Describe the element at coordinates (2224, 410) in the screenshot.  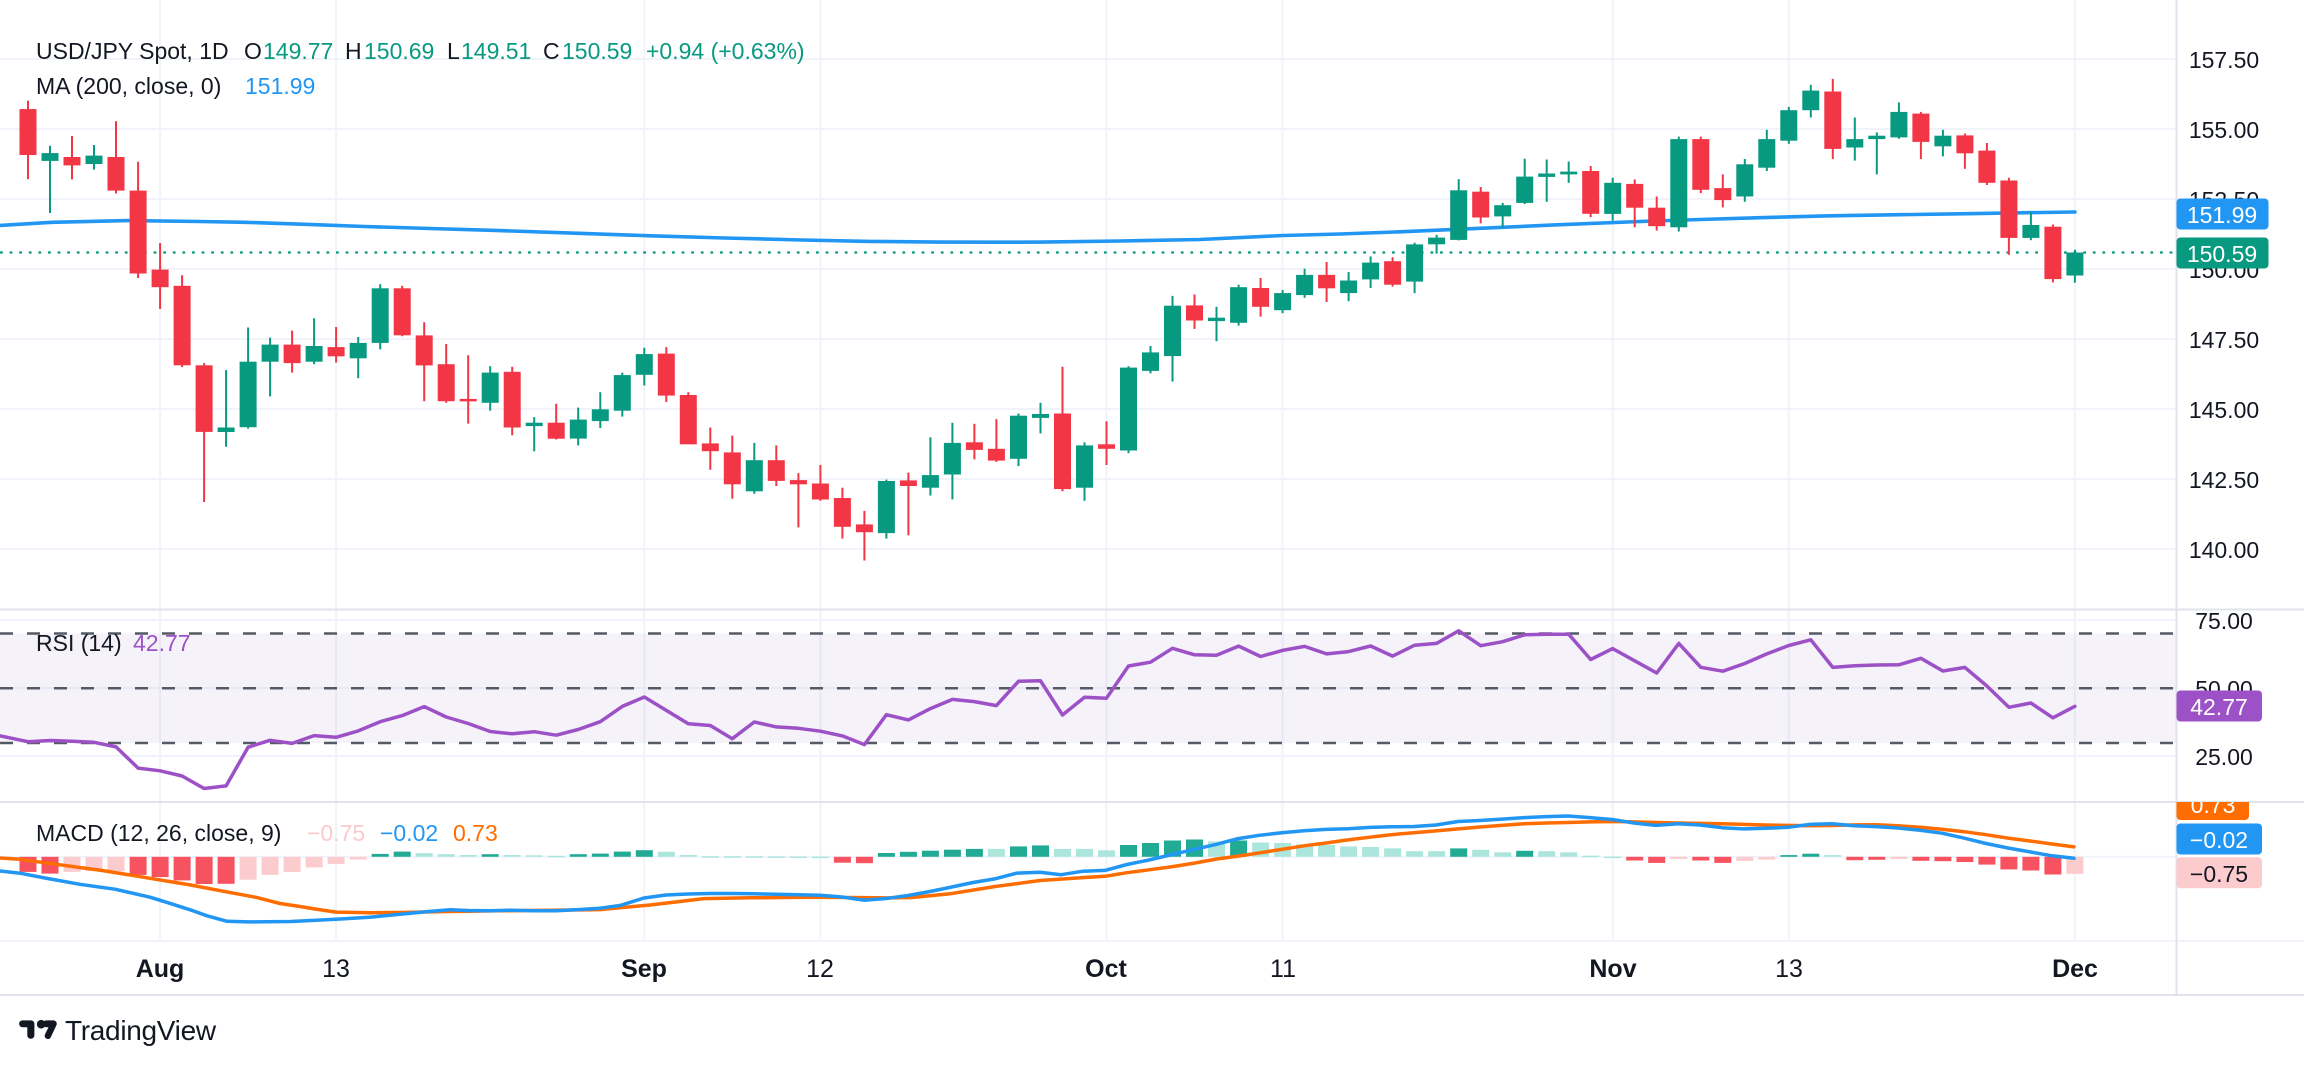
I see `svg-text: 145.00` at that location.